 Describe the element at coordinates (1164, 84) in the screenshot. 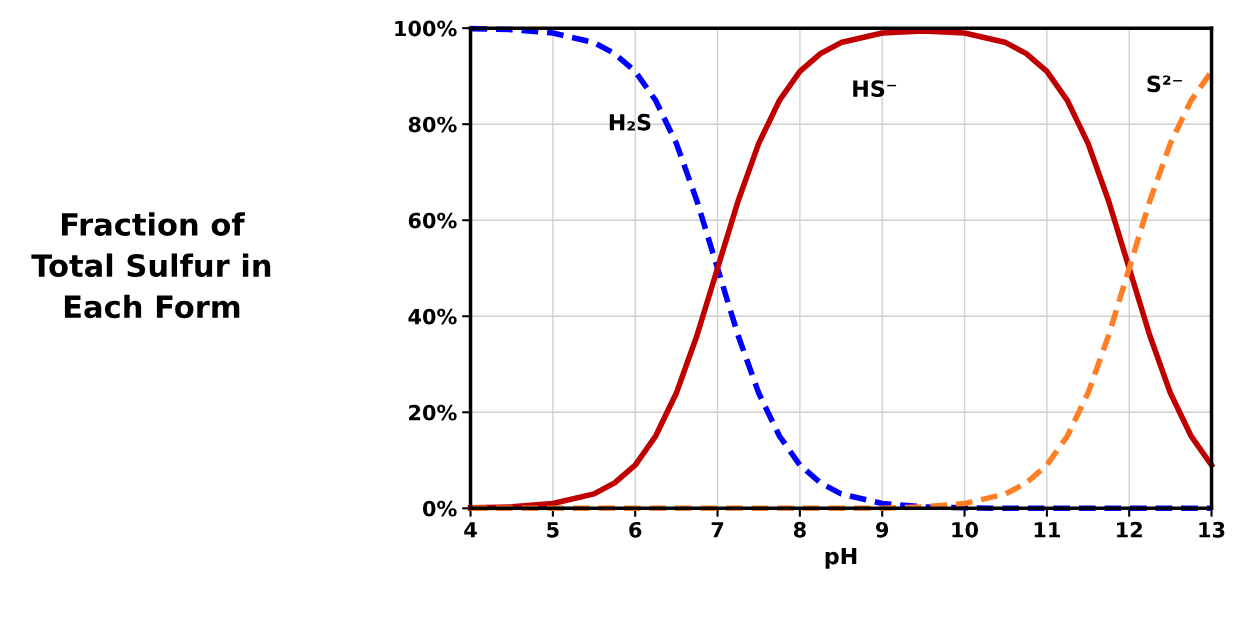

I see `series-label: S²⁻` at that location.